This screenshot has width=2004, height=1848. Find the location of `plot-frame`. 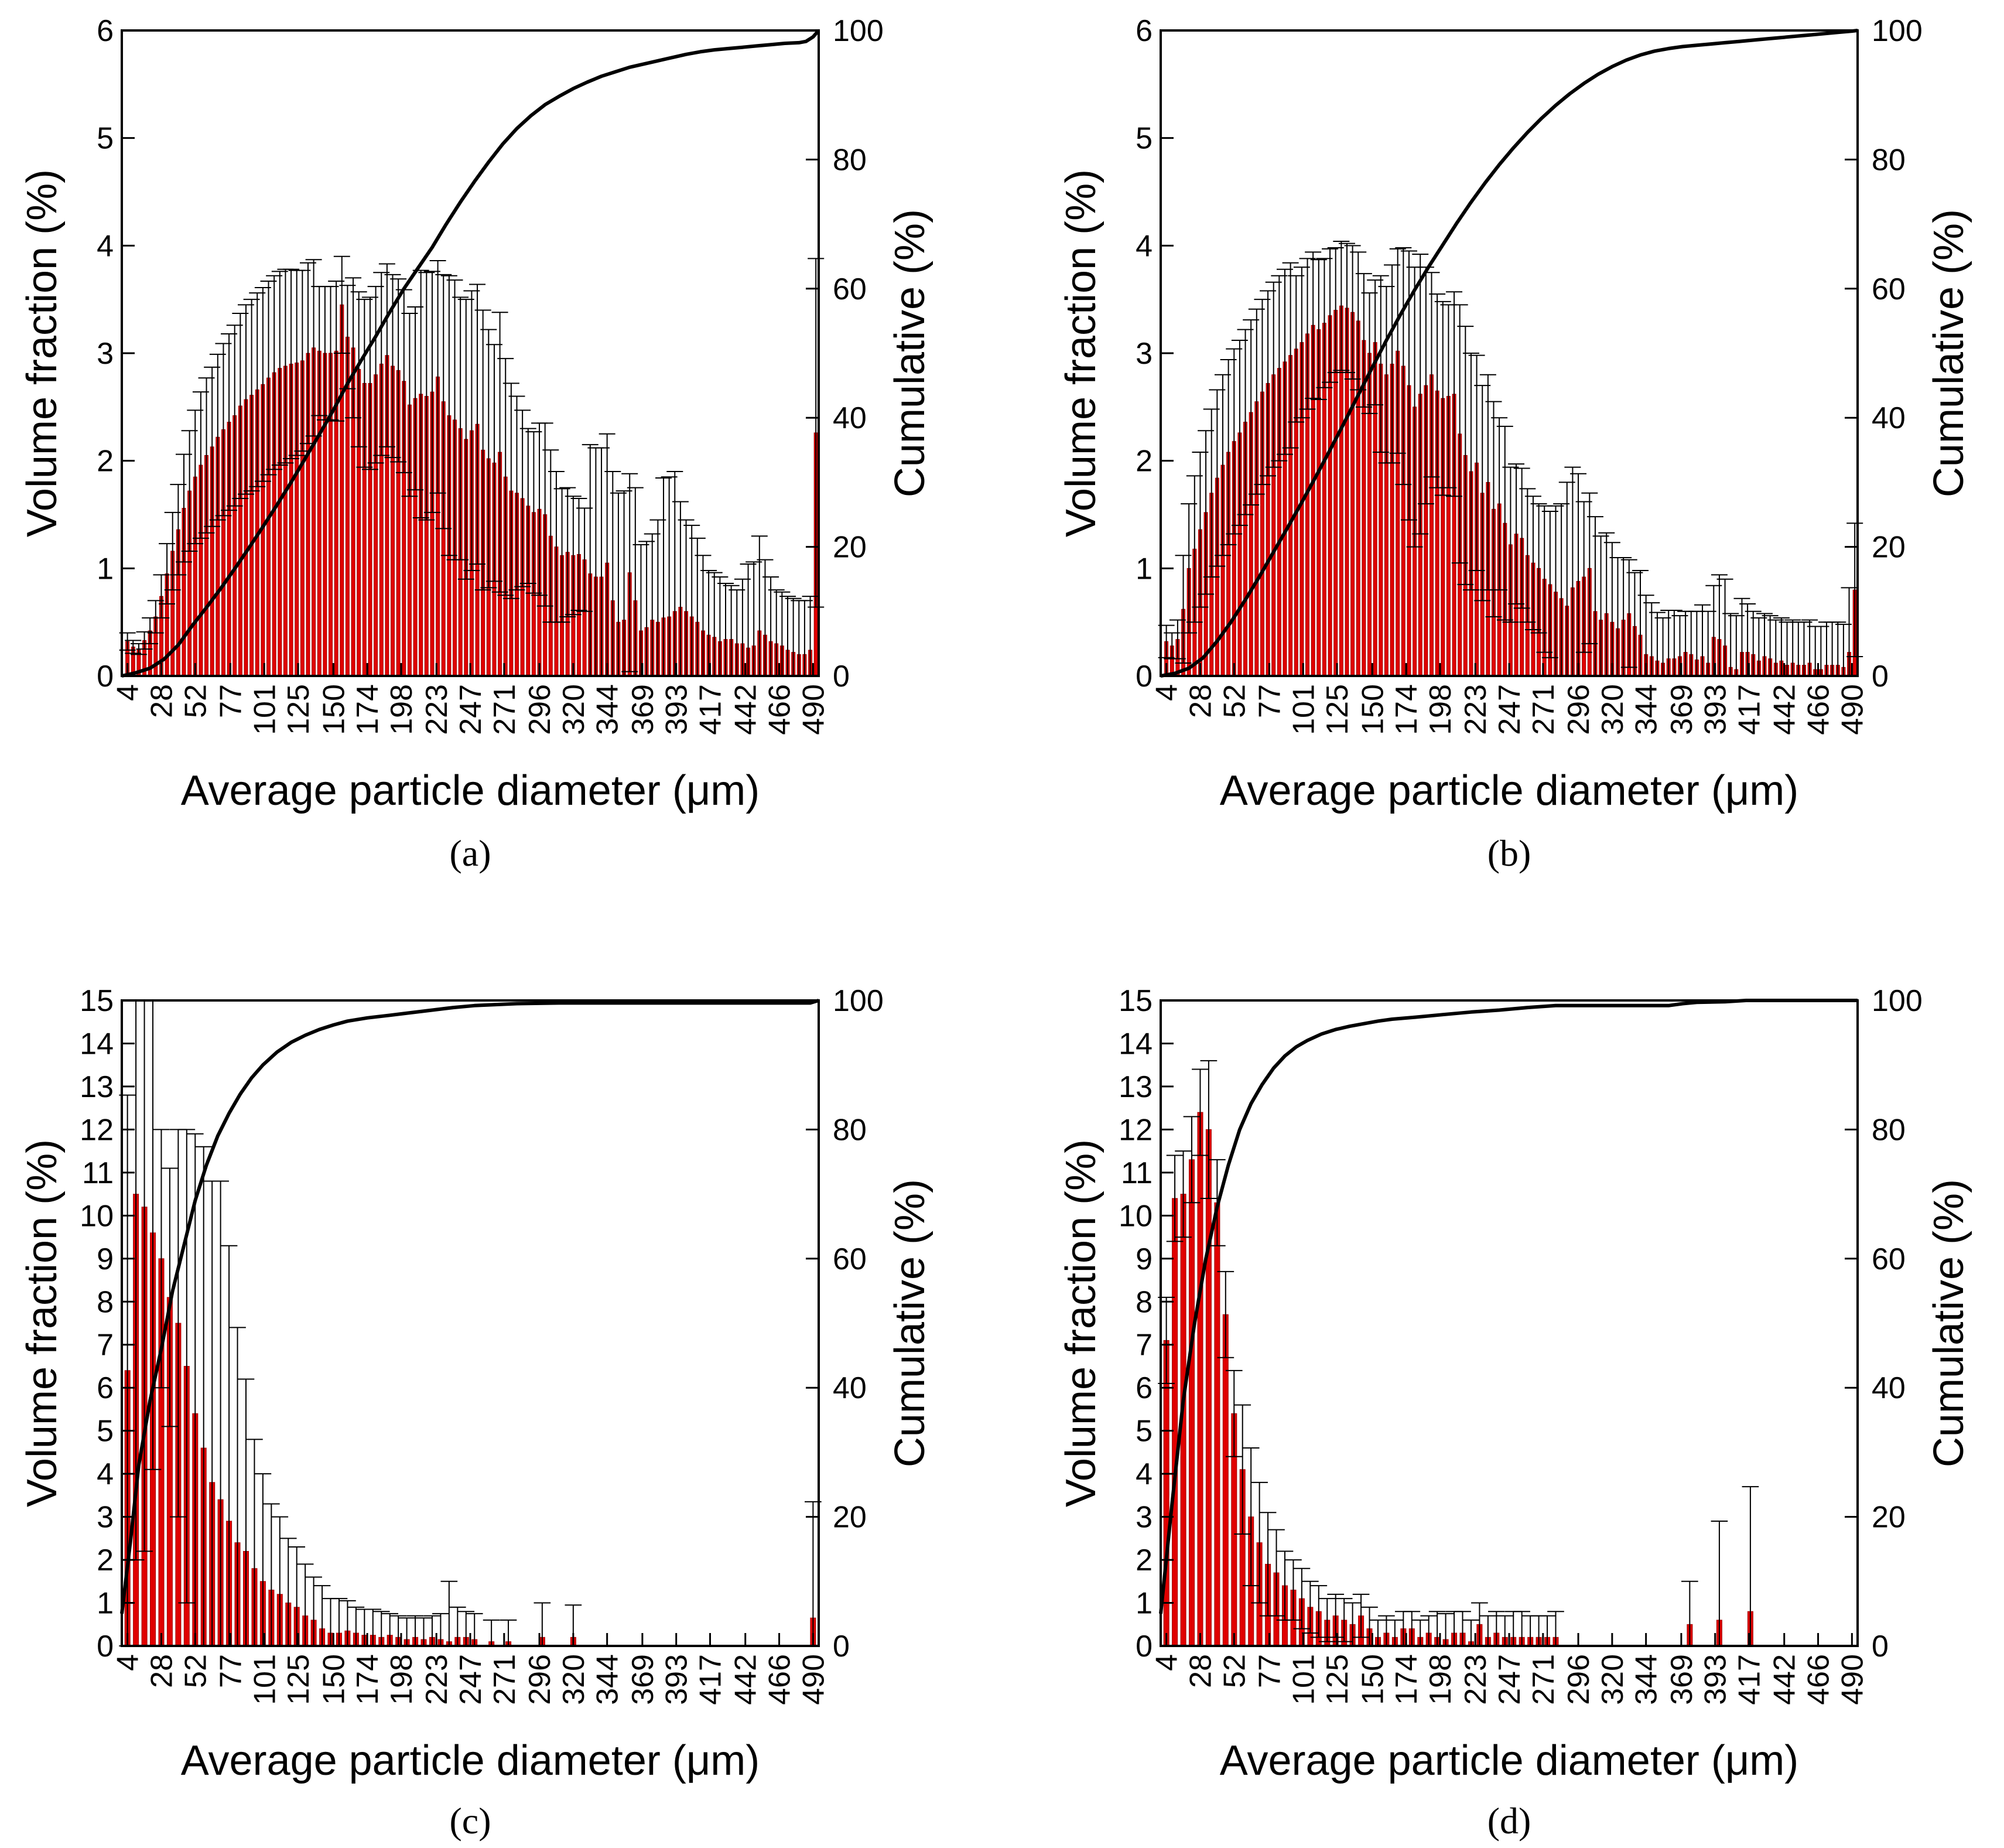

plot-frame is located at coordinates (1509, 1323).